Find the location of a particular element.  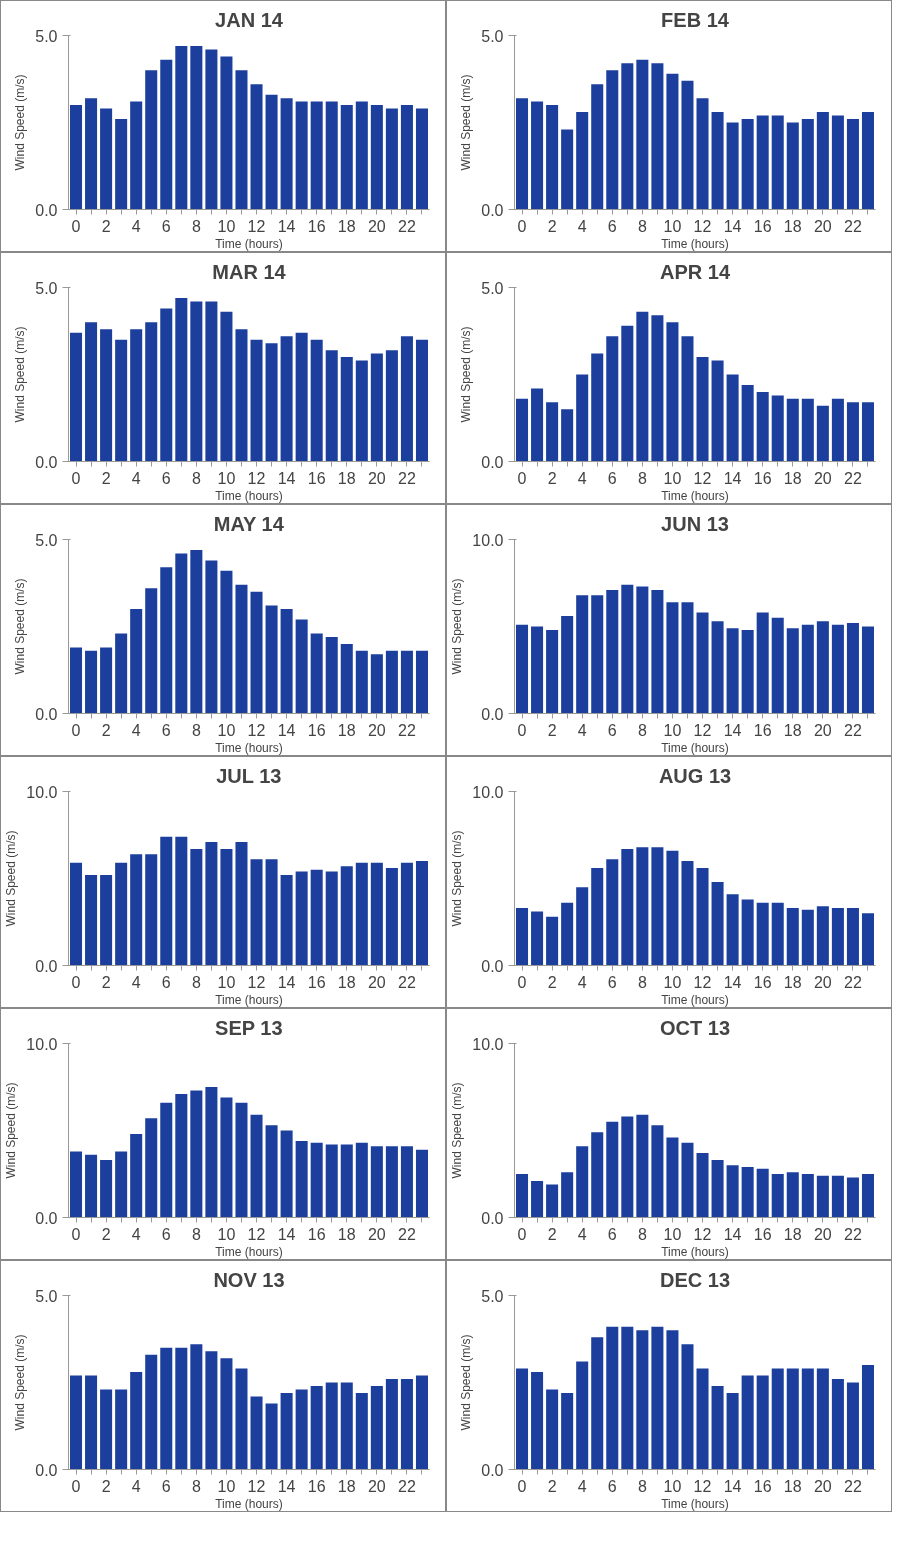

chart-title: JUL 13 is located at coordinates (249, 775).